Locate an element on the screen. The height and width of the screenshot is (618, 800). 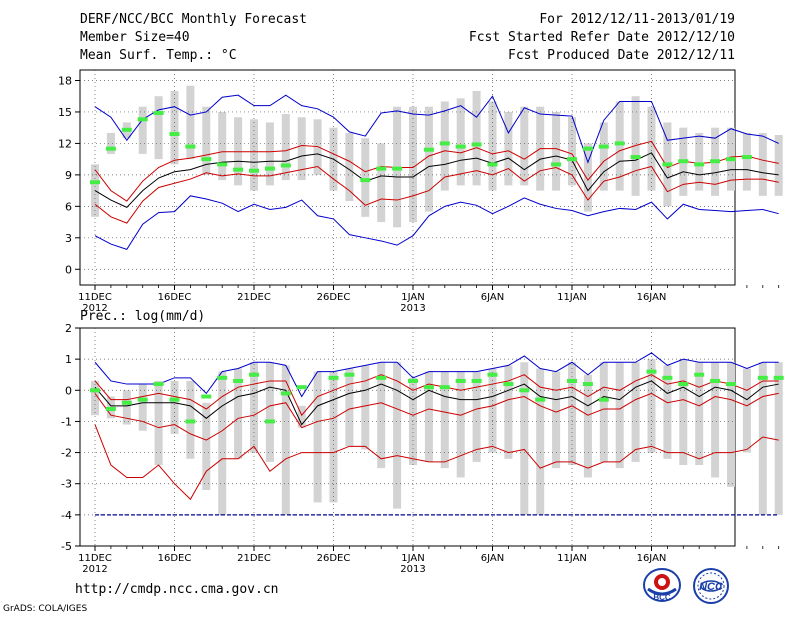
p2-ytick-label: 2 is located at coordinates (68, 328).